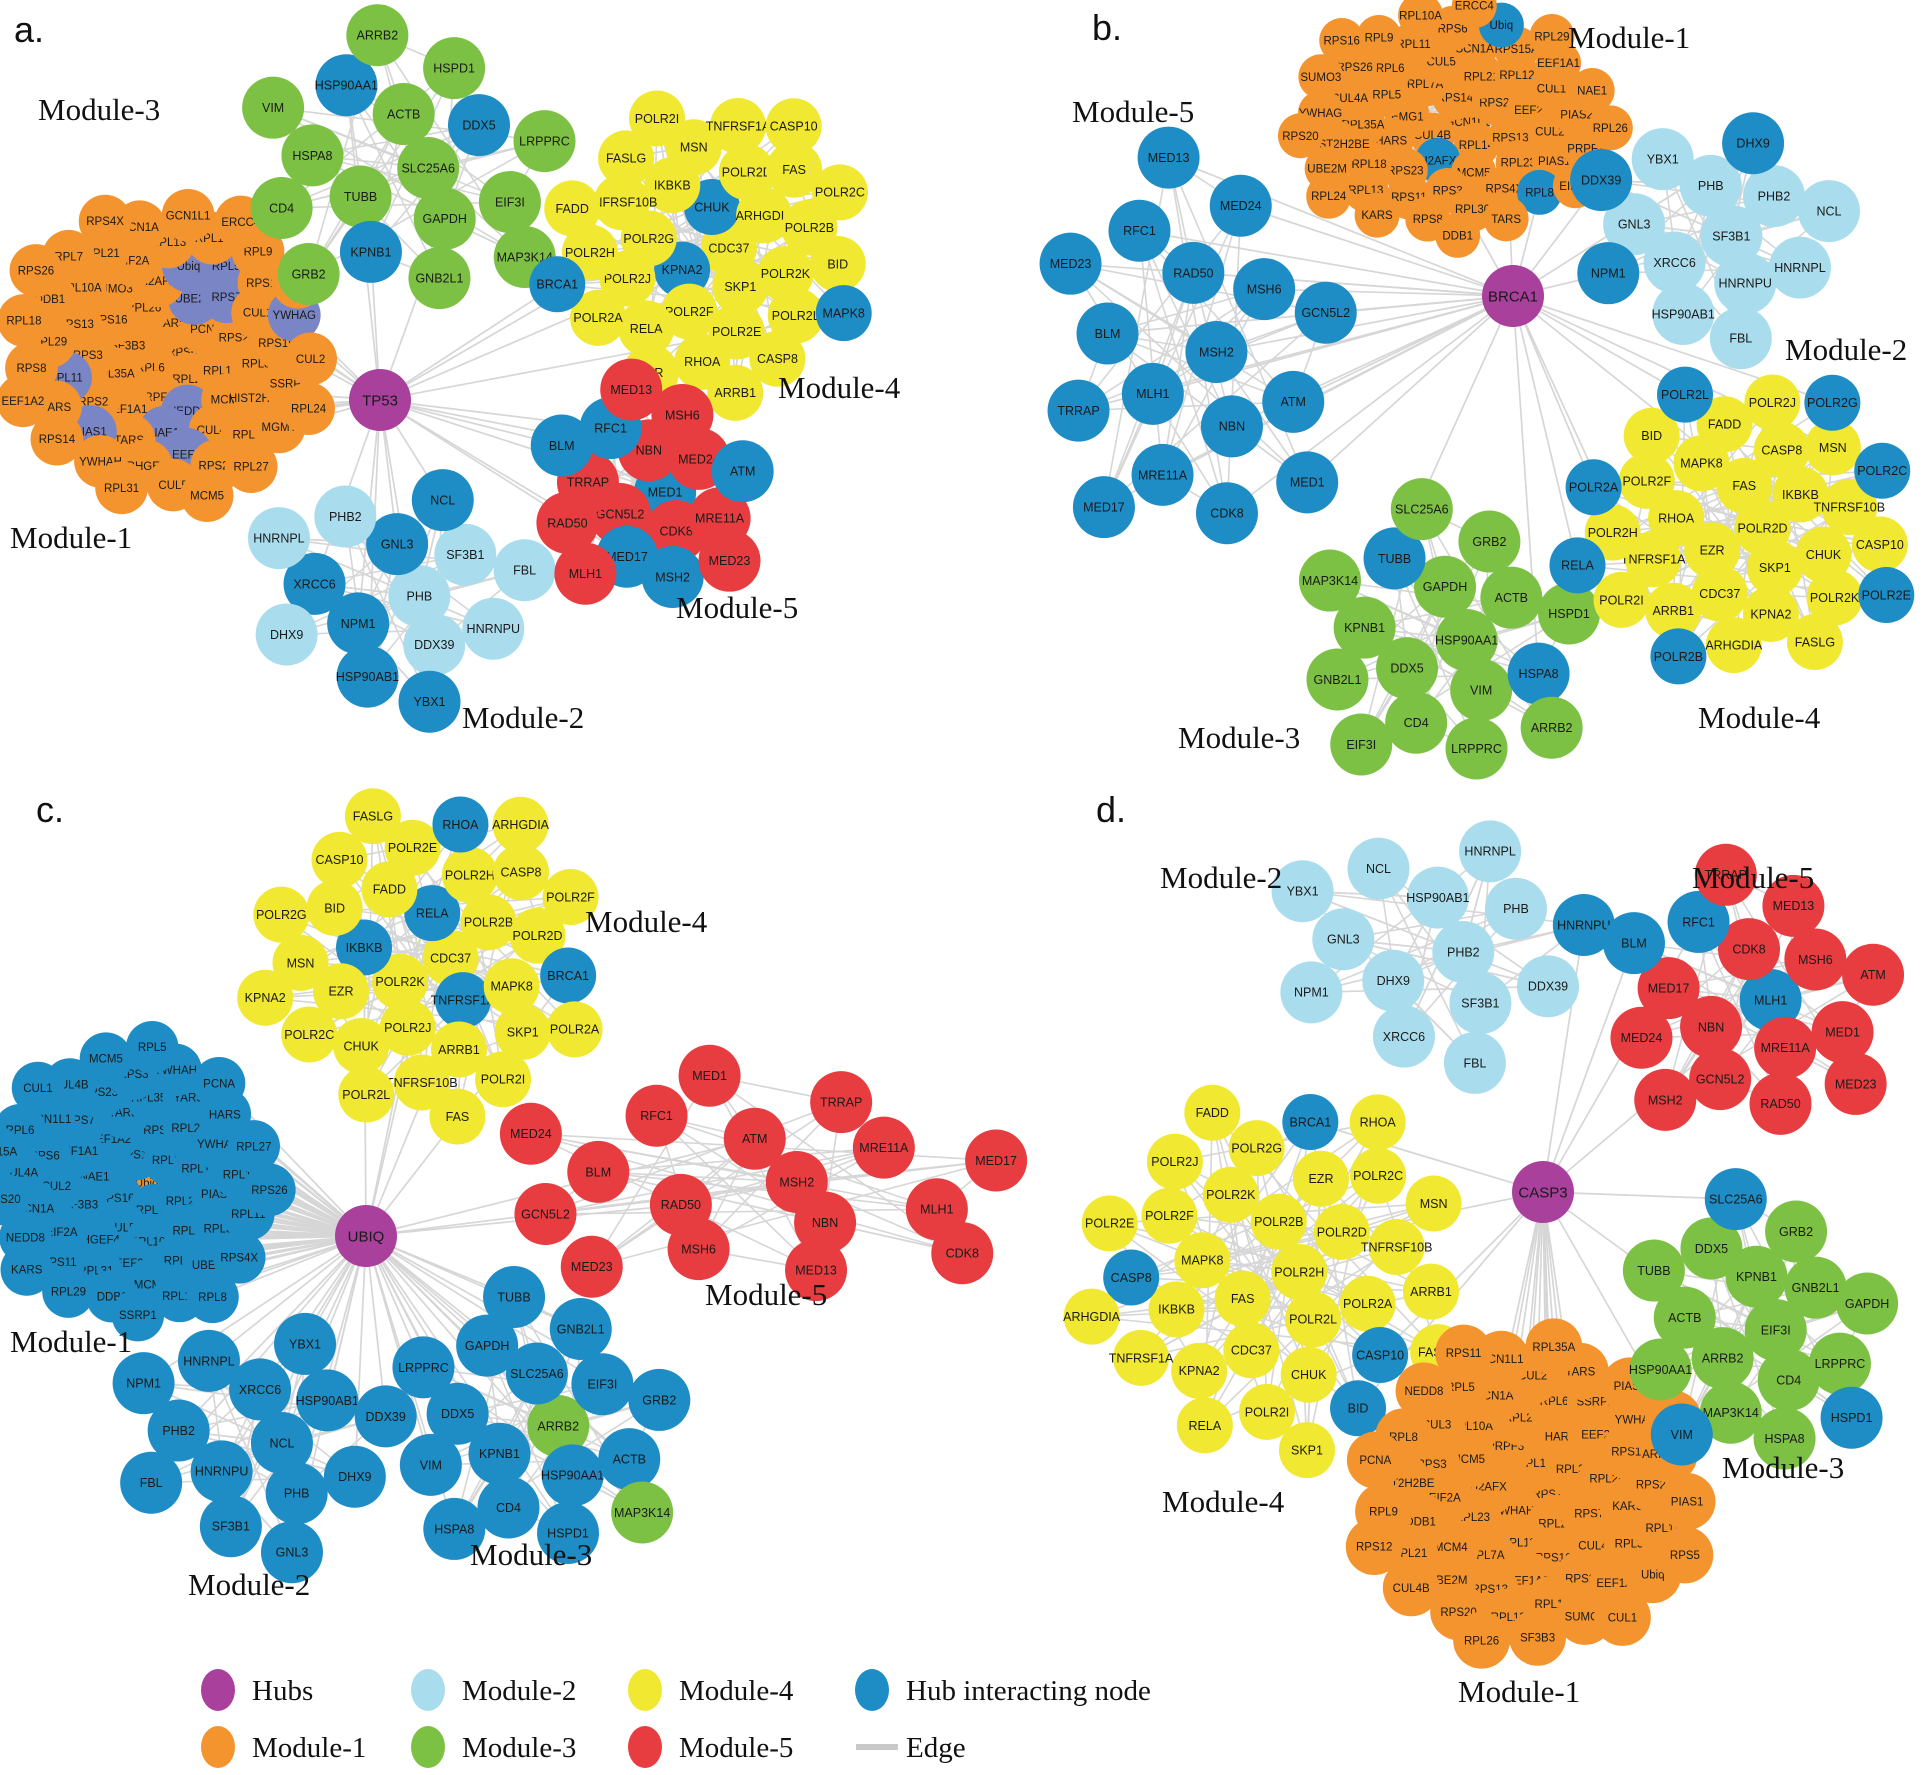  I want to click on gene-label: ARHGDIA, so click(765, 216).